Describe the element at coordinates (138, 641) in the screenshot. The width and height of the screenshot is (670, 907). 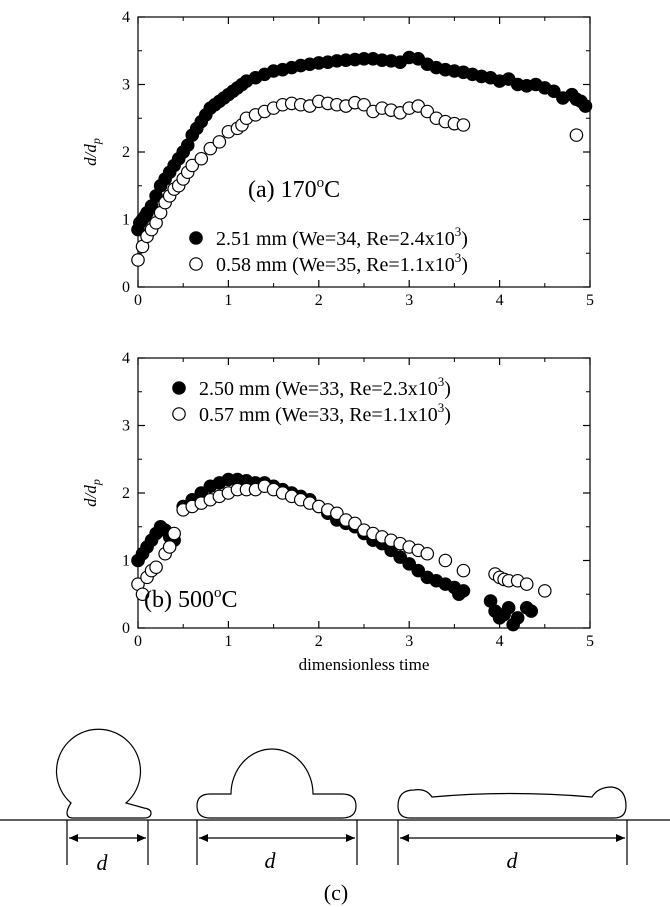
I see `panel-b-xtick-label: 0` at that location.